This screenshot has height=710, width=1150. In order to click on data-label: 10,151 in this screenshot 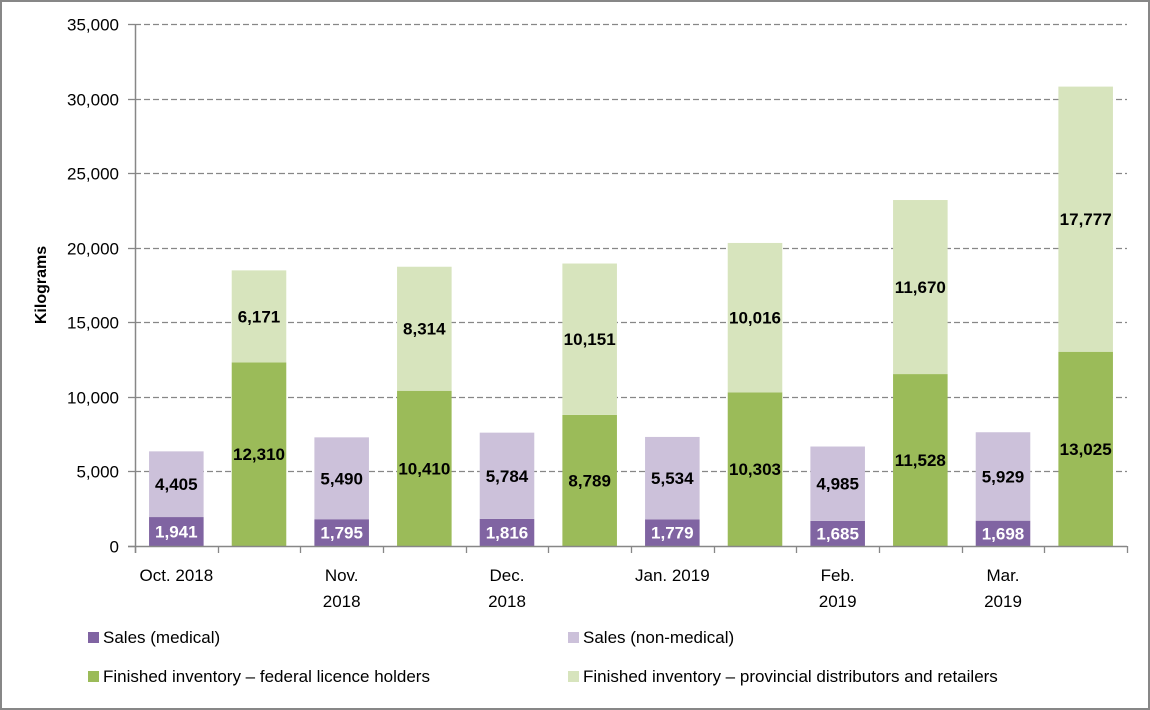, I will do `click(590, 339)`.